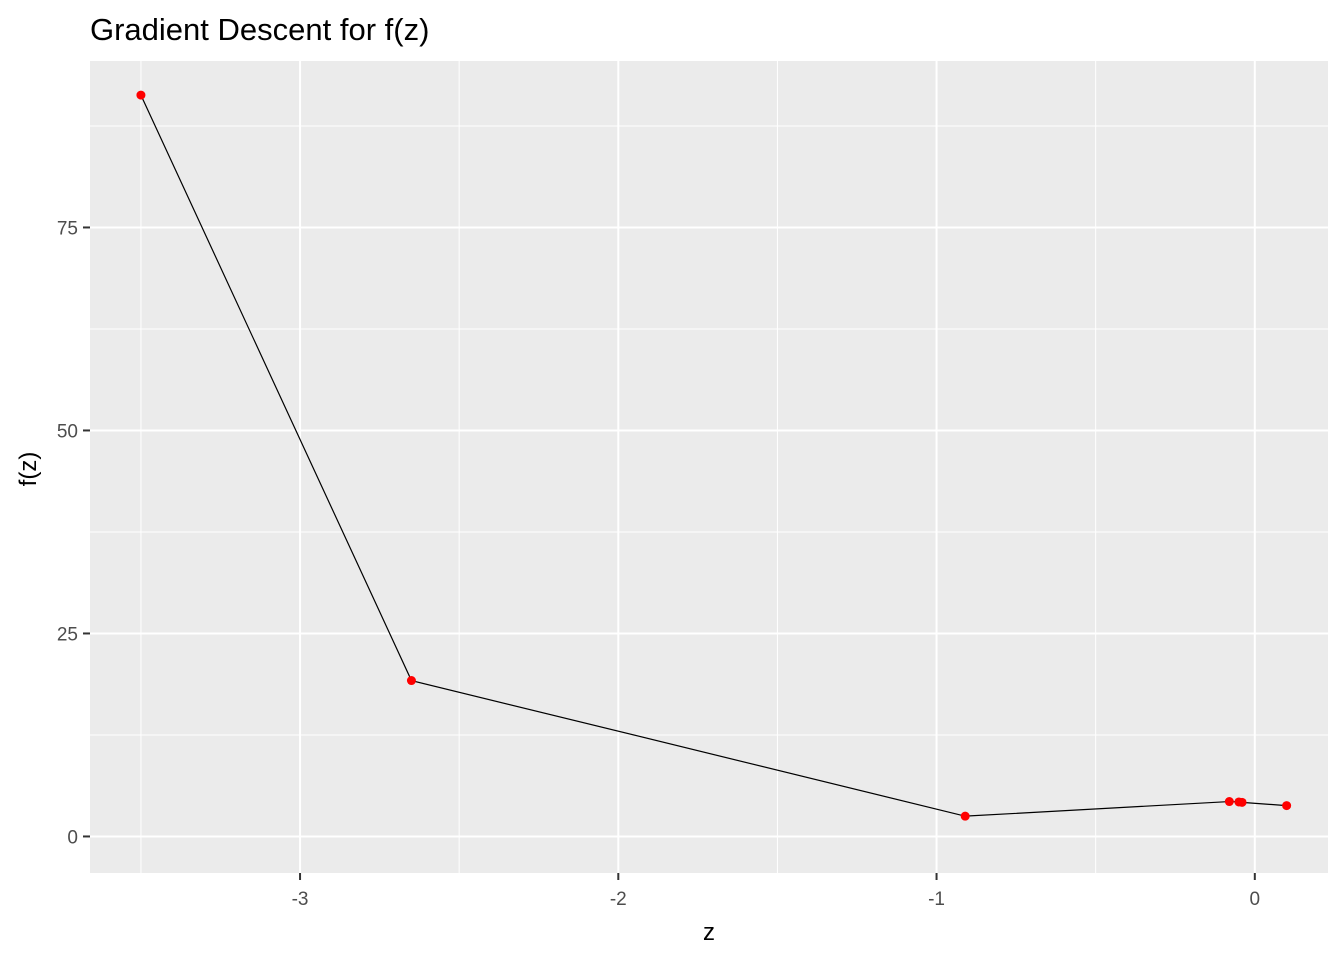 The height and width of the screenshot is (960, 1344). Describe the element at coordinates (936, 899) in the screenshot. I see `x-tick-label: -1` at that location.